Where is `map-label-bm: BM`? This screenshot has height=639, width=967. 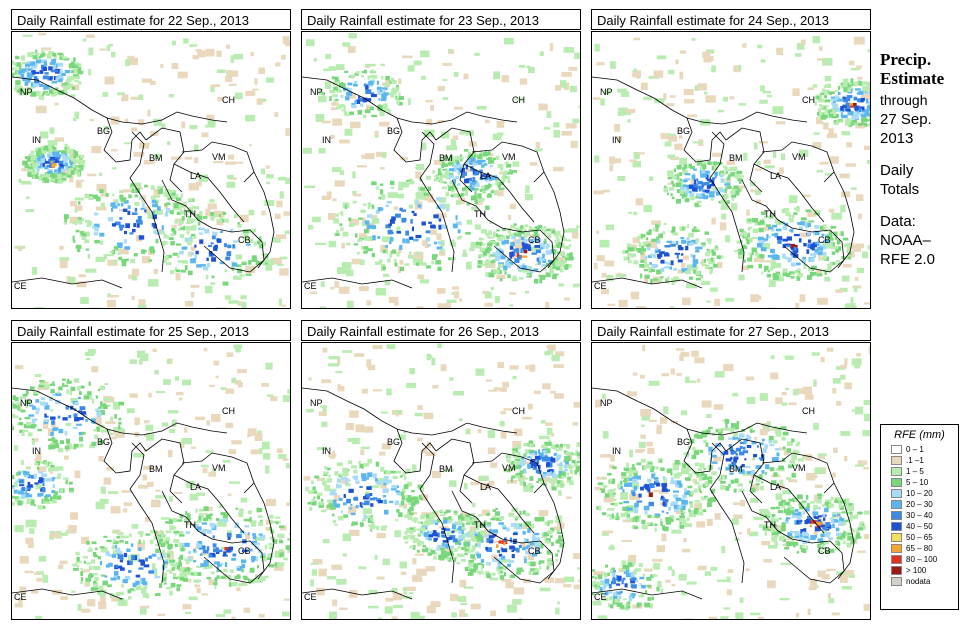
map-label-bm: BM is located at coordinates (736, 158).